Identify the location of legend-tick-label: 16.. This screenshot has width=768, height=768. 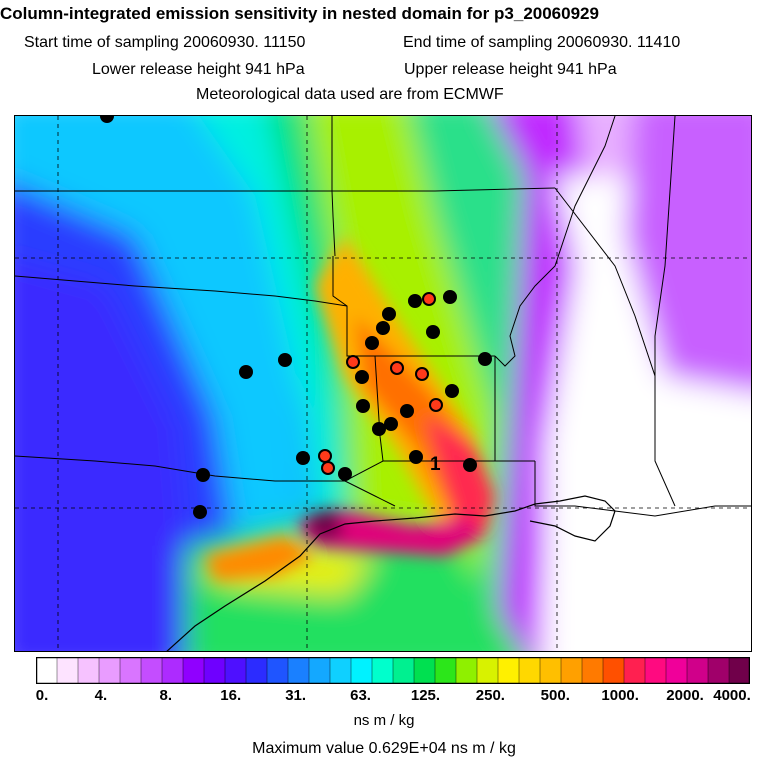
(231, 695).